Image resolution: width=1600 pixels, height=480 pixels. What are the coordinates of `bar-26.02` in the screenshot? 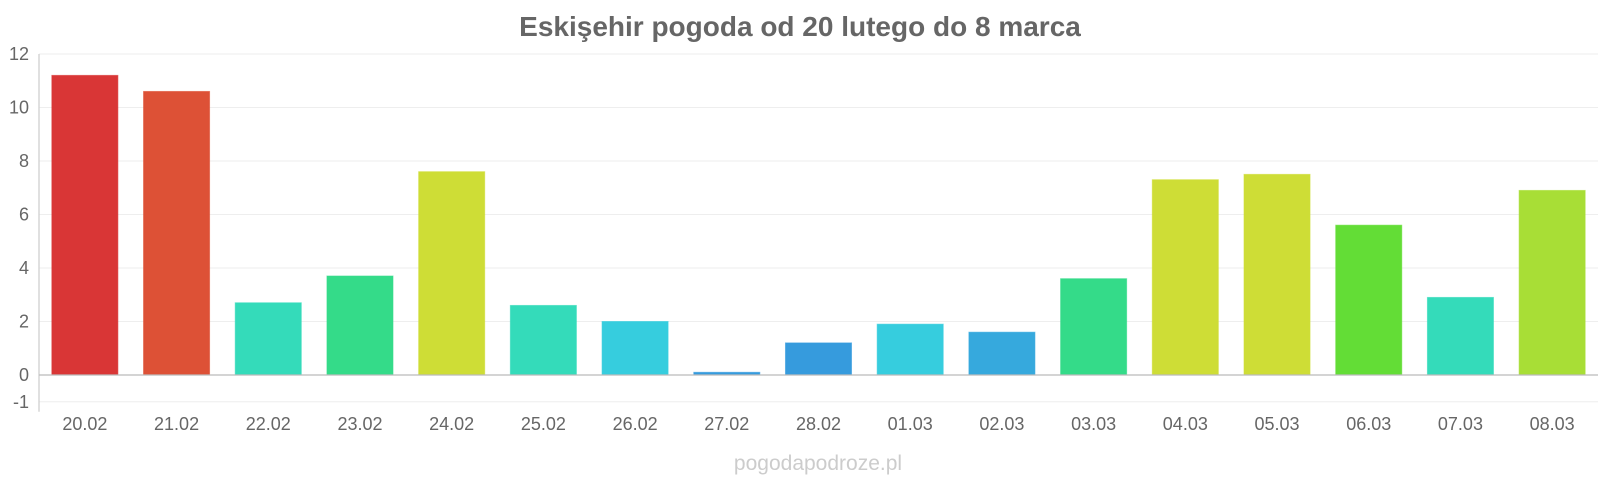 It's located at (635, 348).